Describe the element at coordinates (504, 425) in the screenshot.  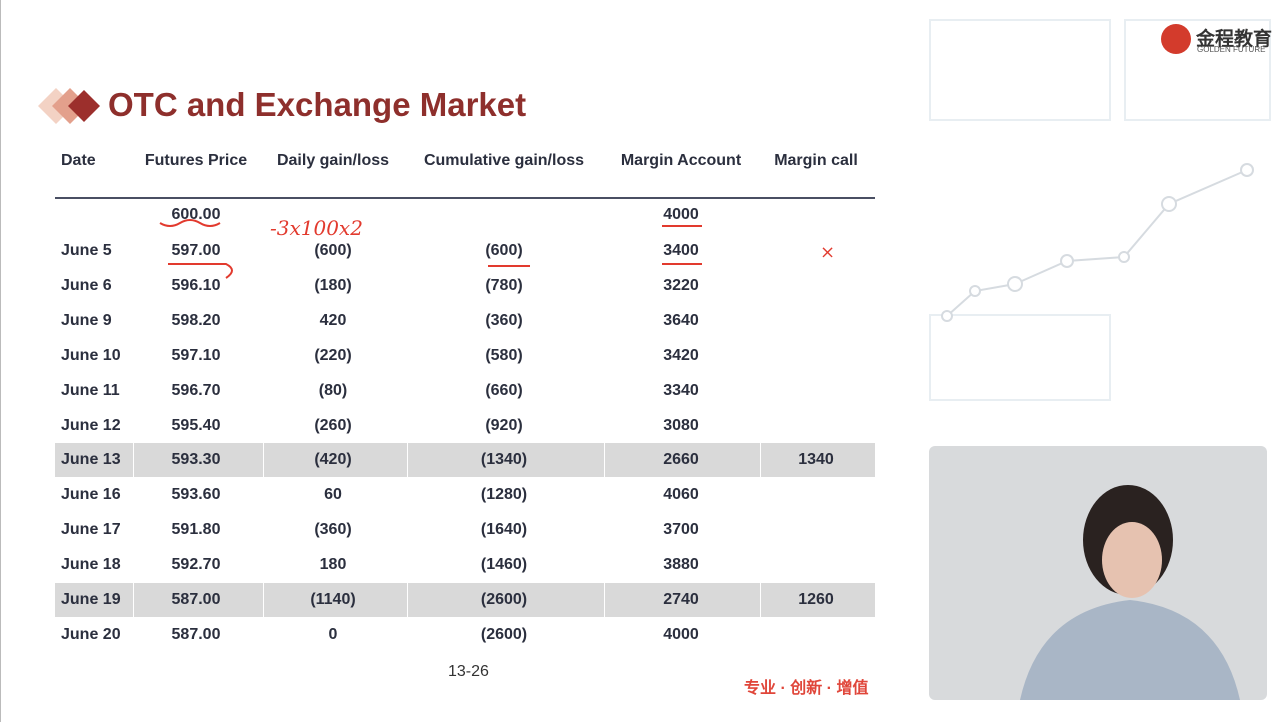
I see `table-cell: (920)` at that location.